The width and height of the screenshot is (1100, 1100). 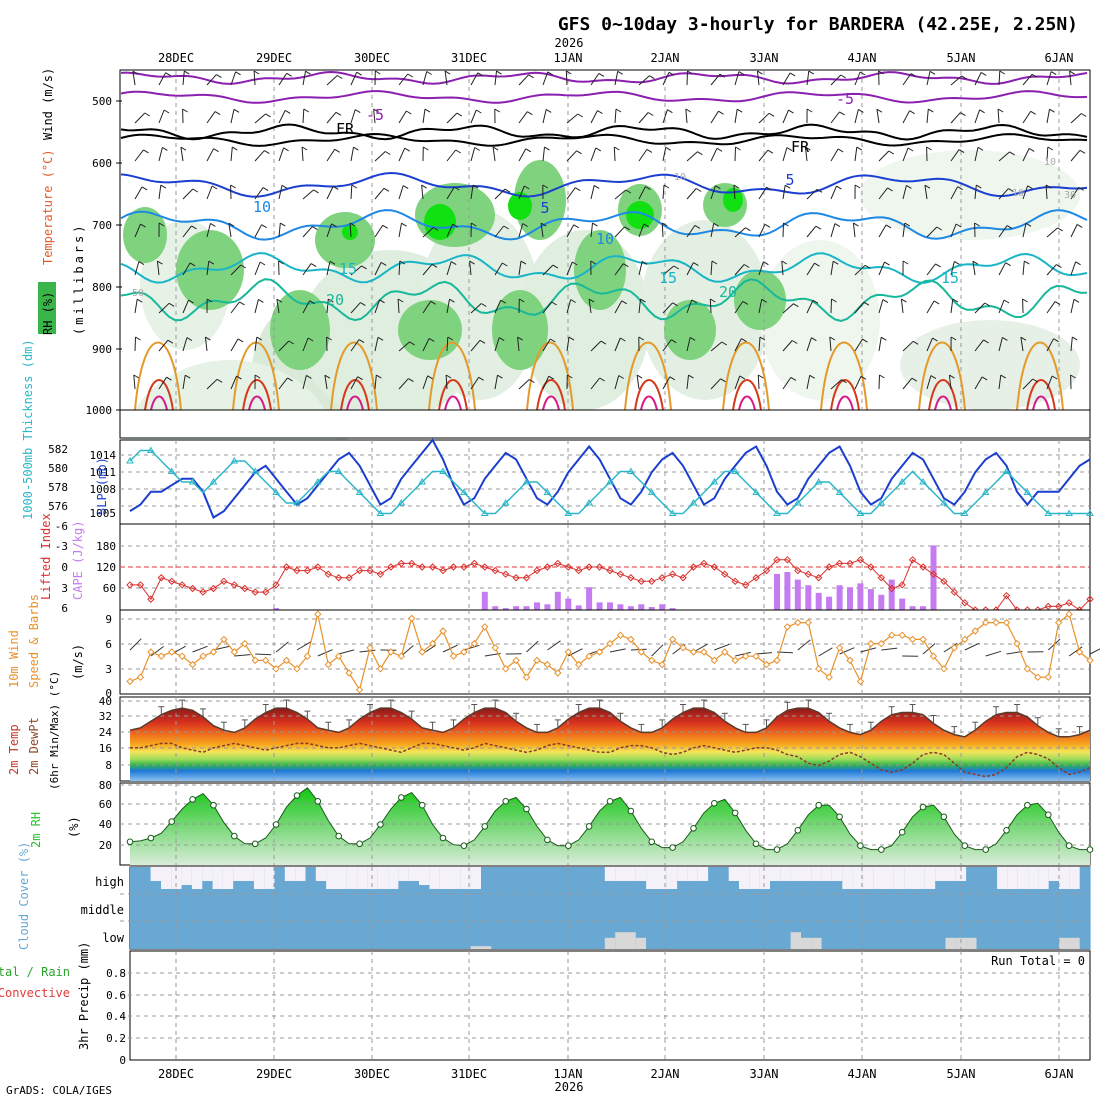 What do you see at coordinates (690, 330) in the screenshot?
I see `rh-moist-patch` at bounding box center [690, 330].